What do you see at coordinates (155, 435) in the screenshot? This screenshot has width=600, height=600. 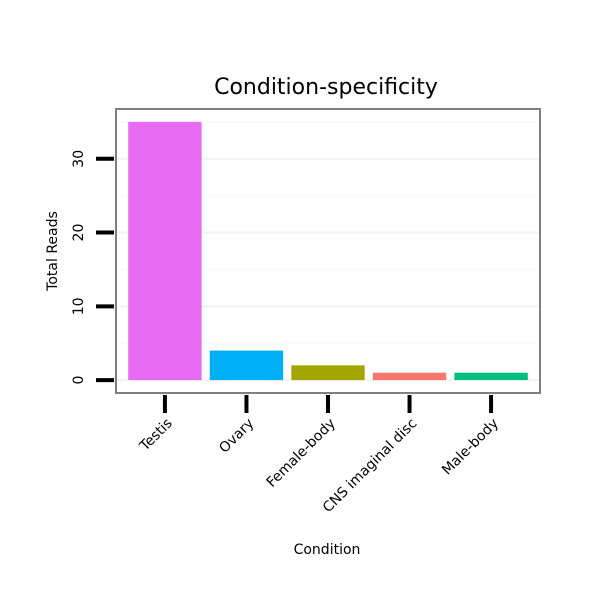 I see `x-tick-label: Testis` at bounding box center [155, 435].